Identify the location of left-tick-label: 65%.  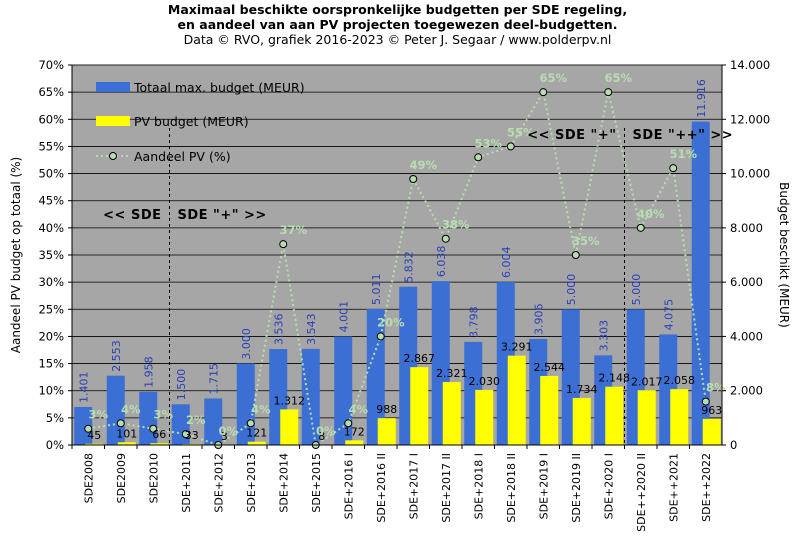
(51, 92).